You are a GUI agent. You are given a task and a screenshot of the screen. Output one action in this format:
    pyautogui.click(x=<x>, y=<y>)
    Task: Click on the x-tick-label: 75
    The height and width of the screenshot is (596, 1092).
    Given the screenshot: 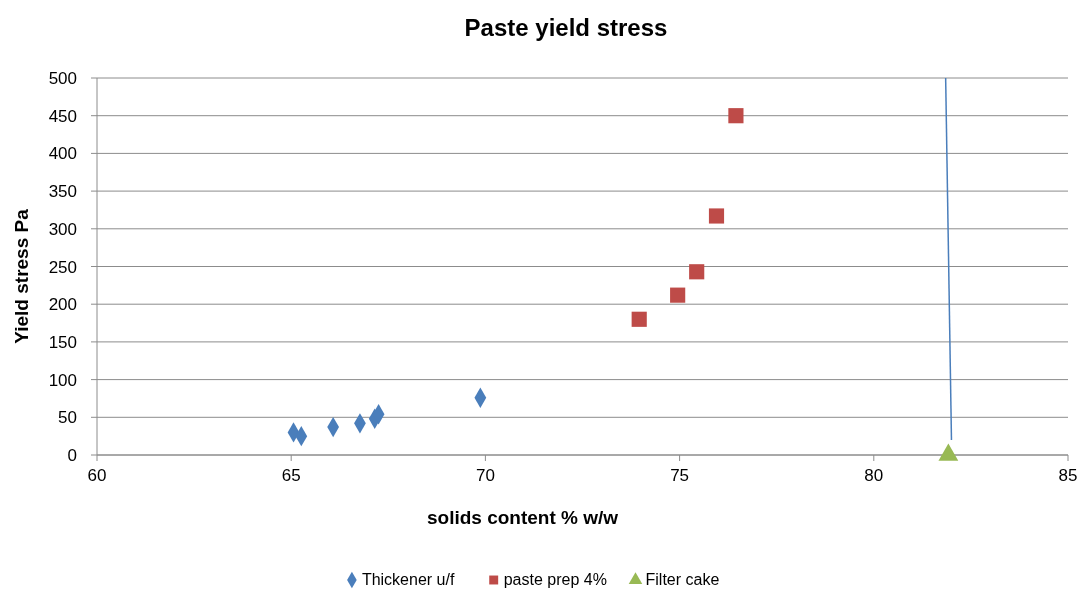 What is the action you would take?
    pyautogui.click(x=680, y=475)
    